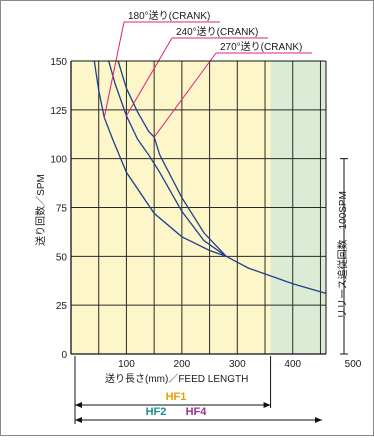  What do you see at coordinates (261, 46) in the screenshot?
I see `callout-label-3: 270°送り(CRANK)` at bounding box center [261, 46].